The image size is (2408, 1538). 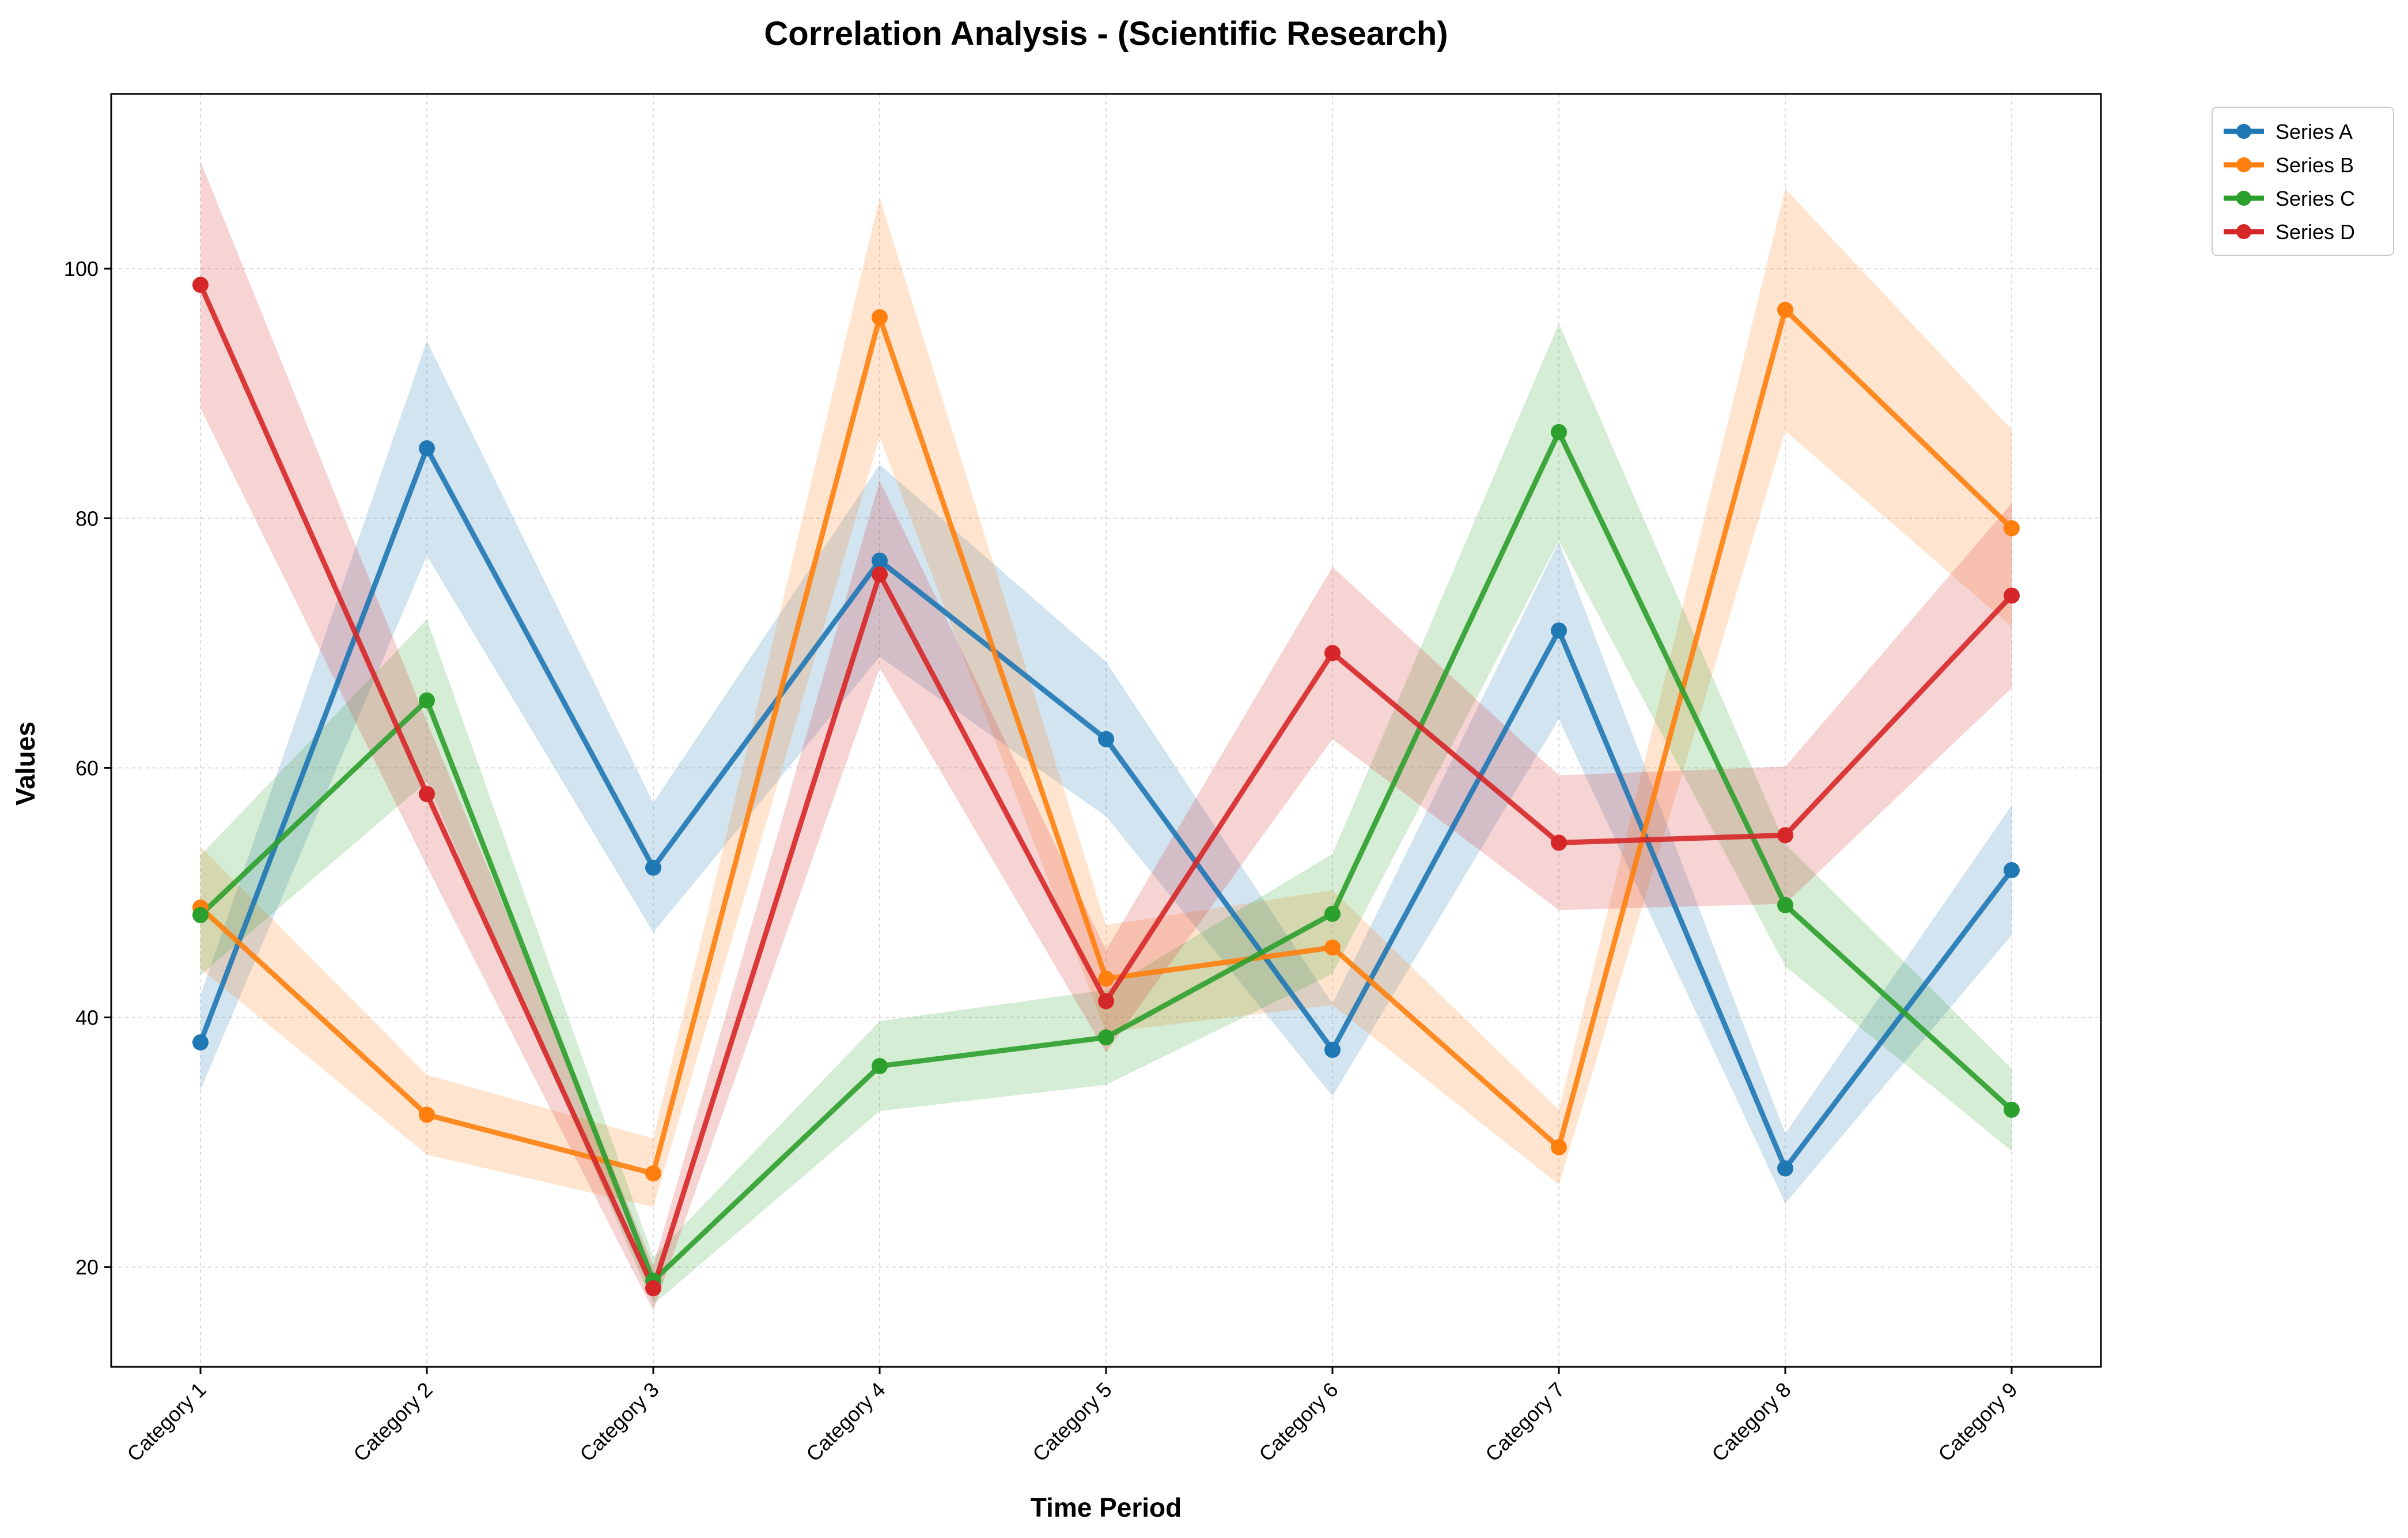 What do you see at coordinates (87, 1267) in the screenshot?
I see `y-tick-label: 20` at bounding box center [87, 1267].